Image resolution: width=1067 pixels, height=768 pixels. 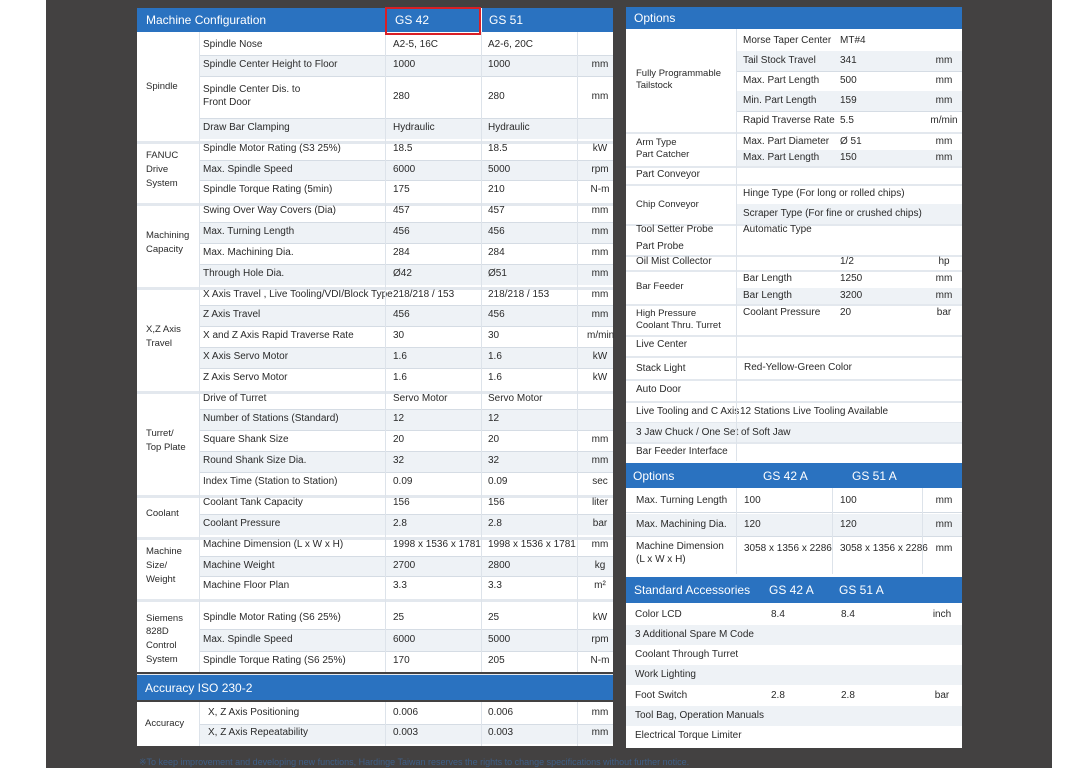 What do you see at coordinates (401, 502) in the screenshot?
I see `gs42-value: 156` at bounding box center [401, 502].